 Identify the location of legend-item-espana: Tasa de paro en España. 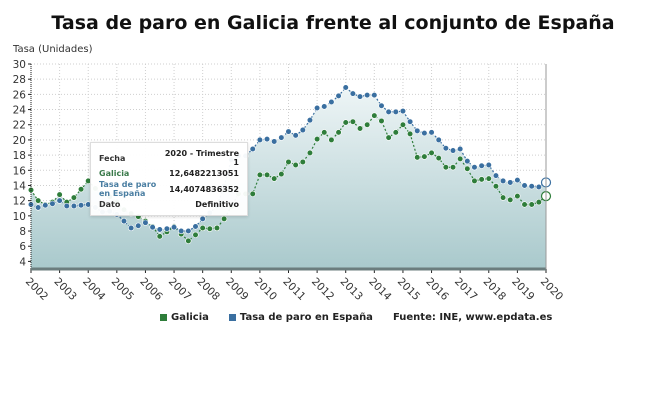
(300, 317).